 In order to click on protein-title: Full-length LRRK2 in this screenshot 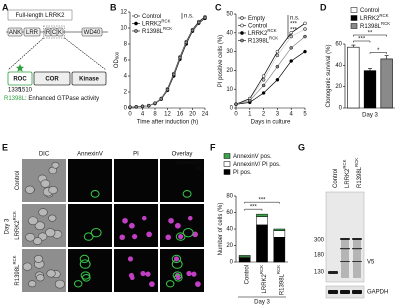, I will do `click(40, 16)`.